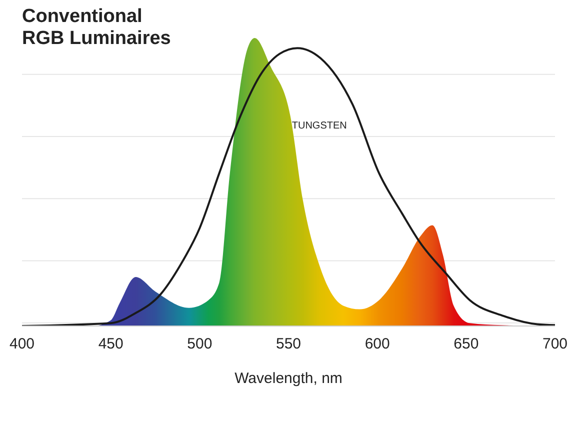 The image size is (569, 444). Describe the element at coordinates (199, 344) in the screenshot. I see `x-tick-label: 500` at that location.